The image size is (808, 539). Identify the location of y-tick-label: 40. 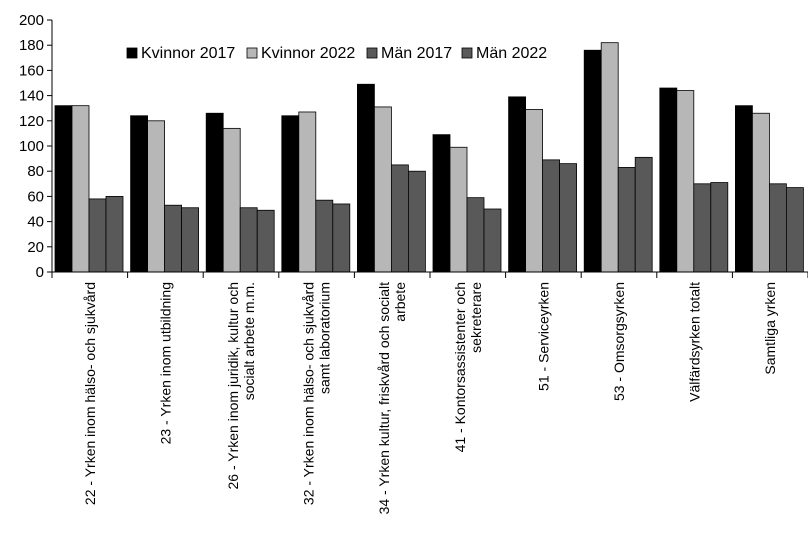
(35, 222).